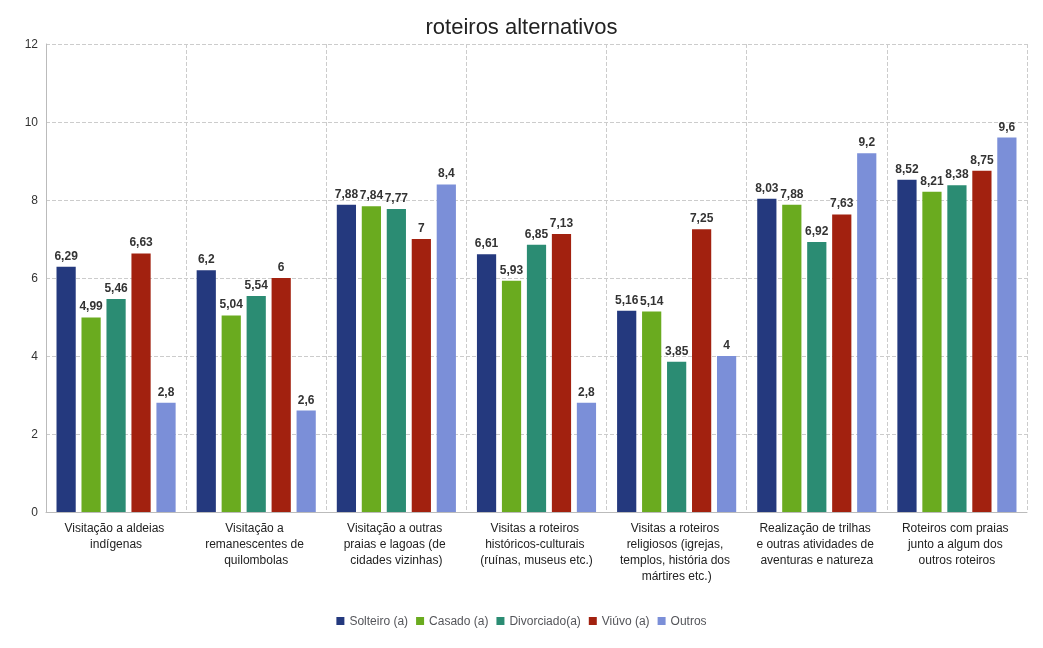 This screenshot has width=1043, height=648. What do you see at coordinates (116, 288) in the screenshot?
I see `data-label: 5,46` at bounding box center [116, 288].